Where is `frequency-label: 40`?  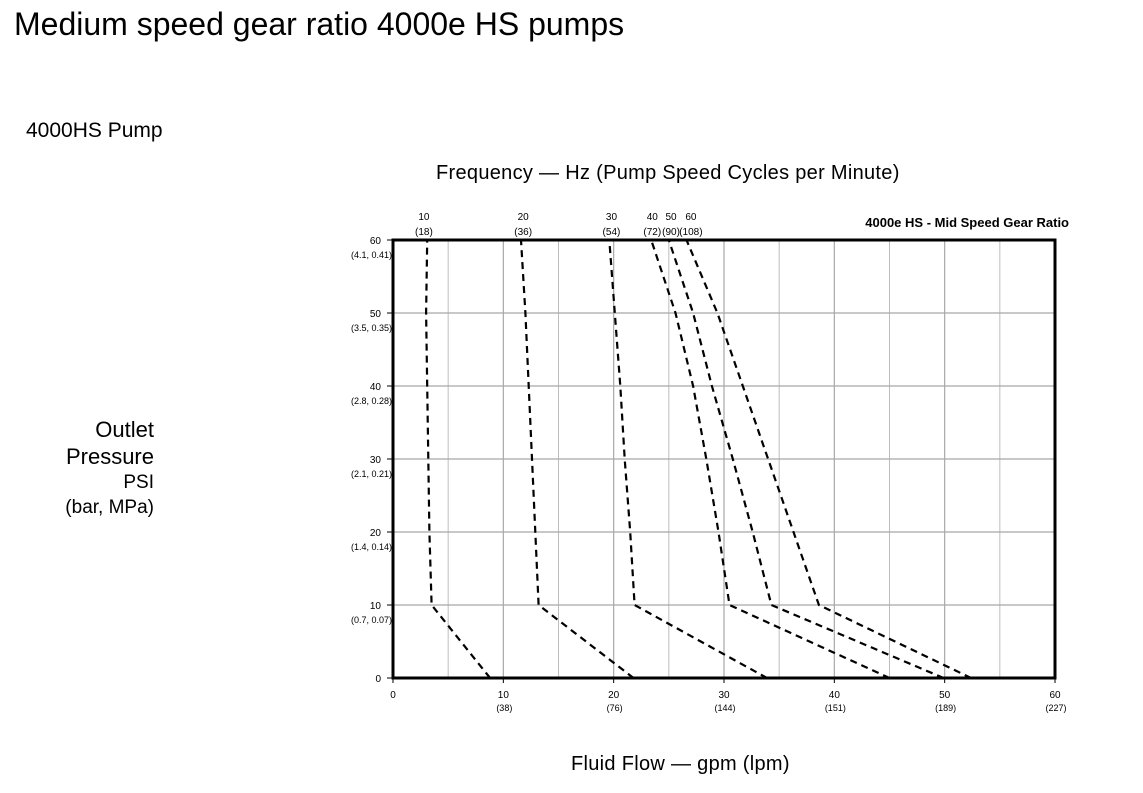
frequency-label: 40 is located at coordinates (653, 217).